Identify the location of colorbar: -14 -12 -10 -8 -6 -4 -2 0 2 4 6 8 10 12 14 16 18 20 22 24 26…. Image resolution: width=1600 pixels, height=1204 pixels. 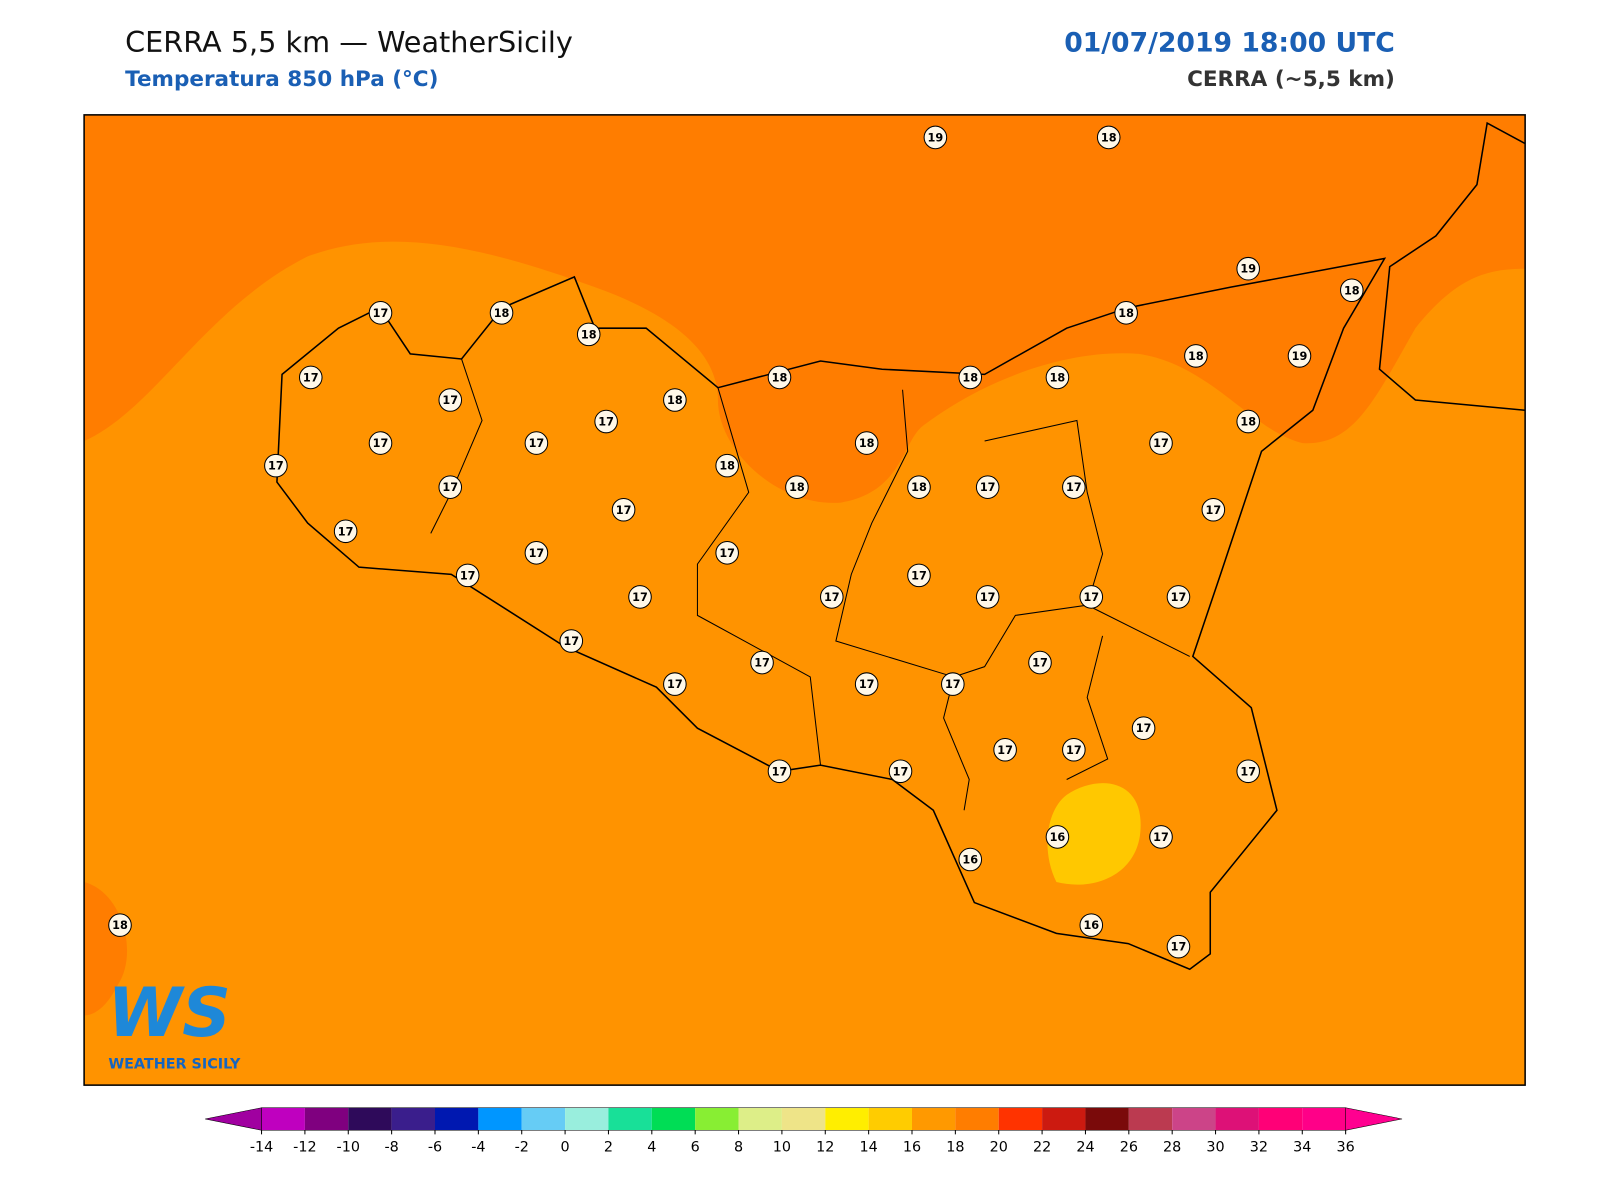
(804, 1131).